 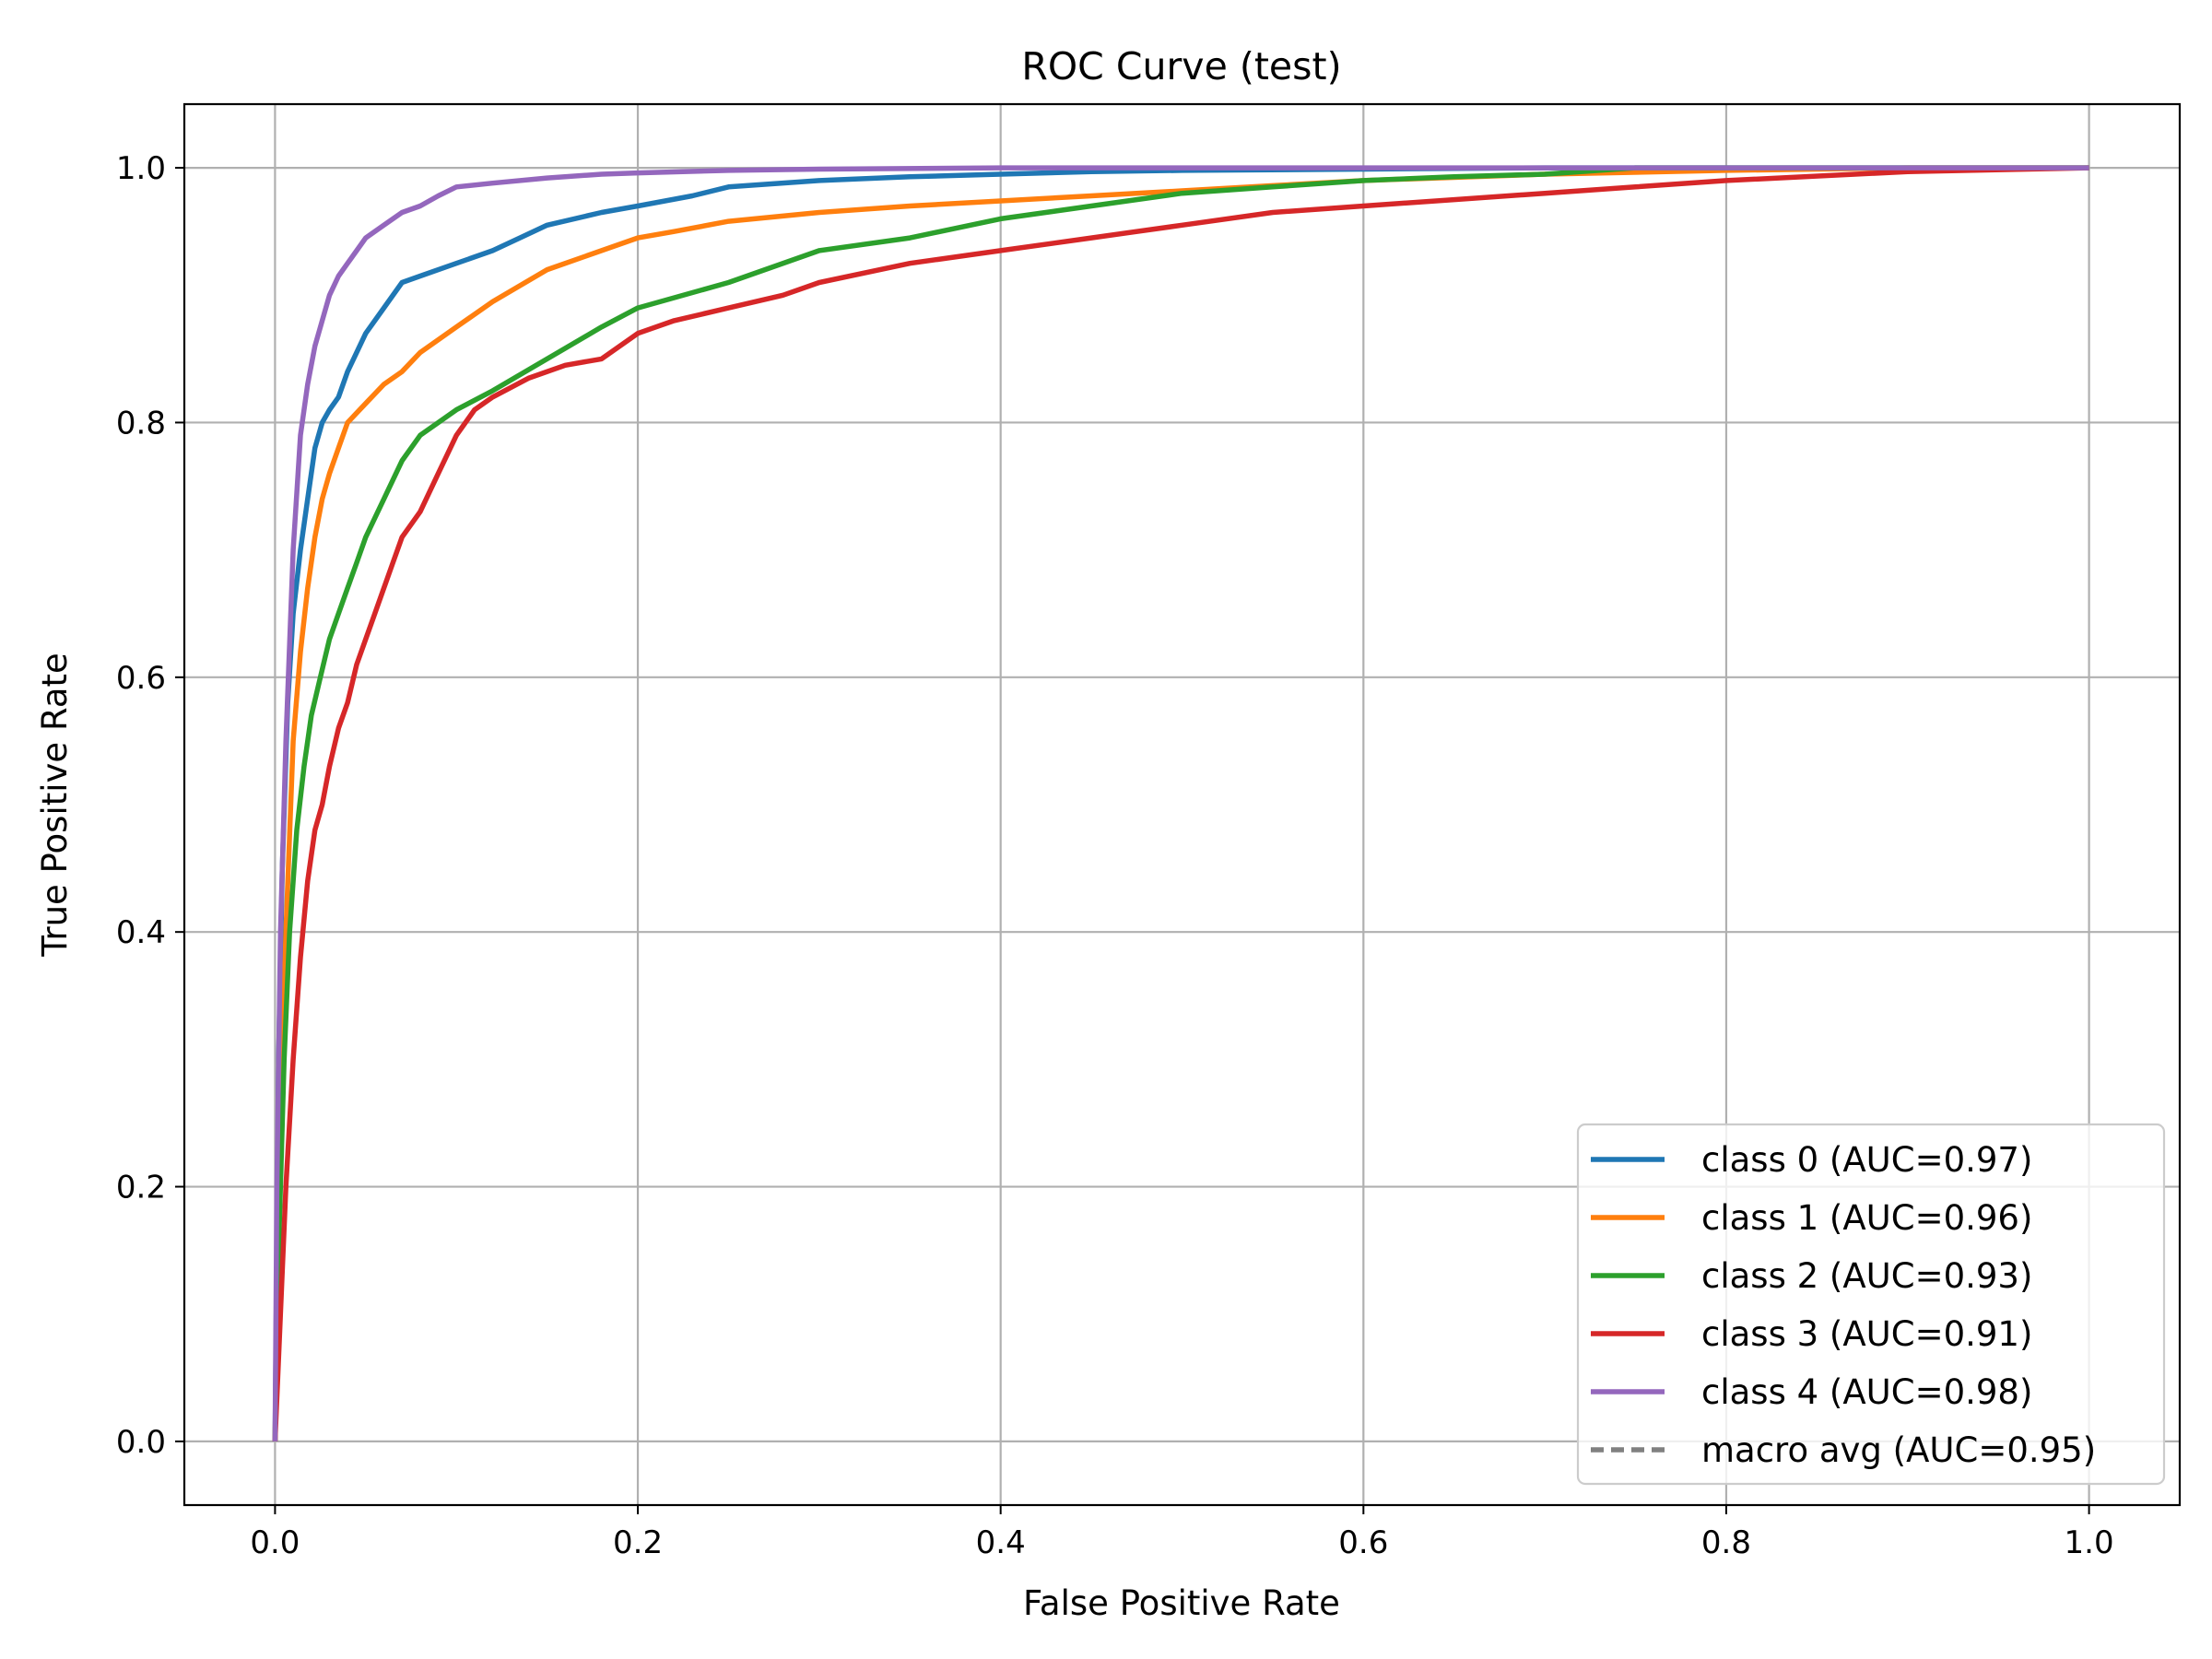 What do you see at coordinates (55, 805) in the screenshot?
I see `y-axis-label: True Positive Rate` at bounding box center [55, 805].